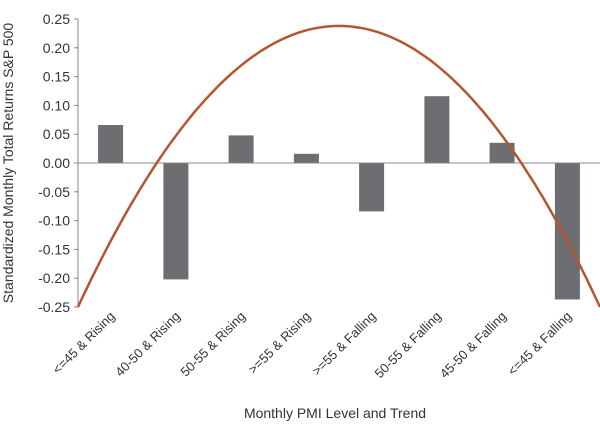  What do you see at coordinates (540, 344) in the screenshot?
I see `x-category-label: <=45 & Falling` at bounding box center [540, 344].